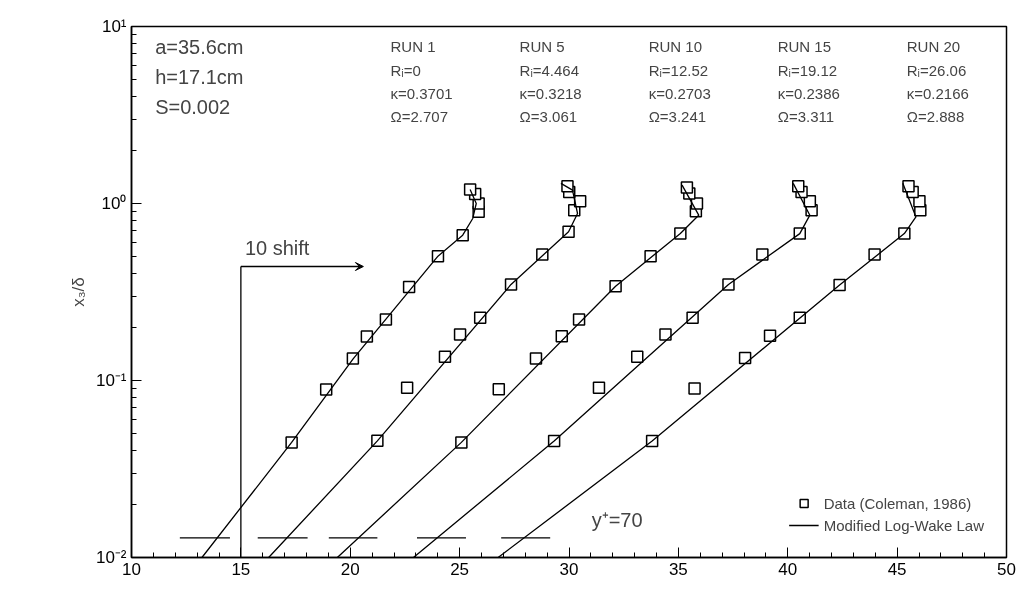  I want to click on annotation: Rᵢ=0, so click(405, 71).